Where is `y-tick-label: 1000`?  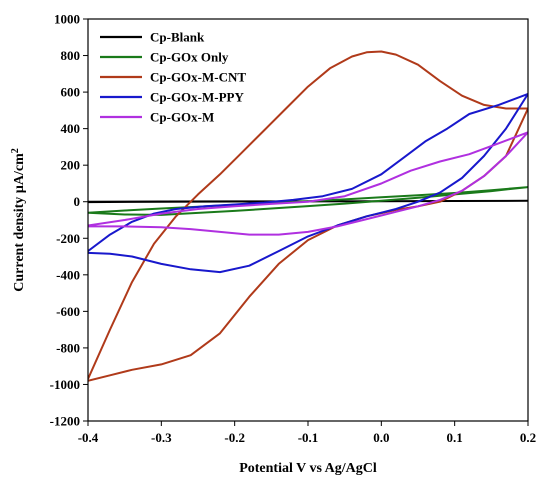
y-tick-label: 1000 is located at coordinates (67, 19).